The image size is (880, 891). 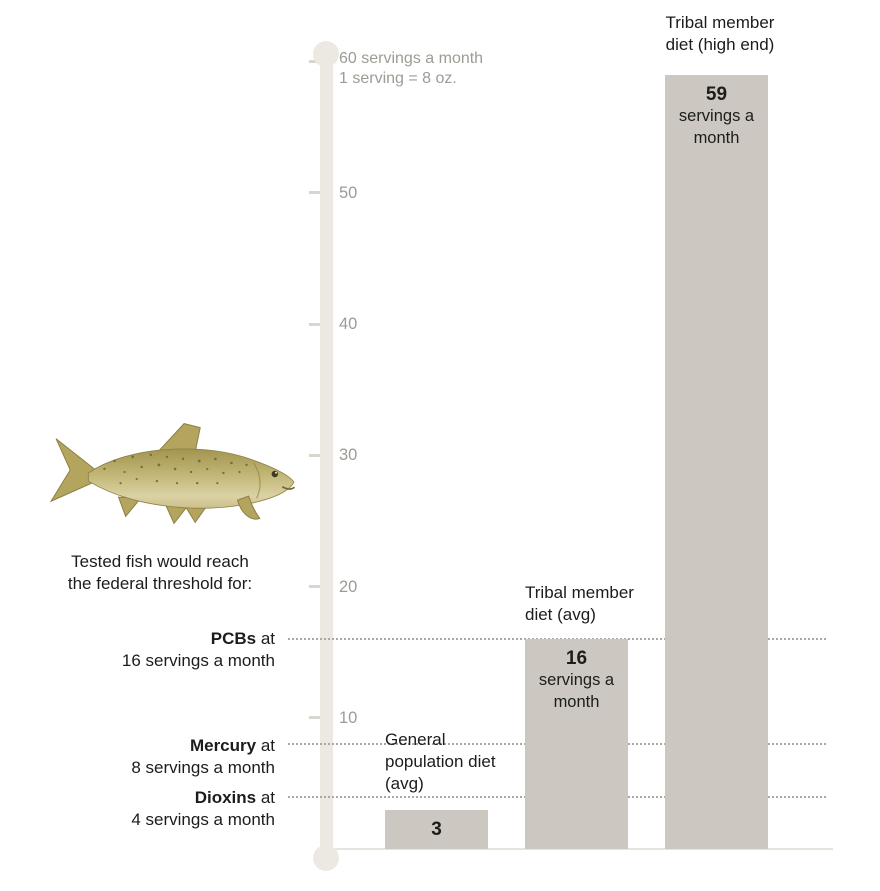 I want to click on fish-mouth, so click(x=288, y=488).